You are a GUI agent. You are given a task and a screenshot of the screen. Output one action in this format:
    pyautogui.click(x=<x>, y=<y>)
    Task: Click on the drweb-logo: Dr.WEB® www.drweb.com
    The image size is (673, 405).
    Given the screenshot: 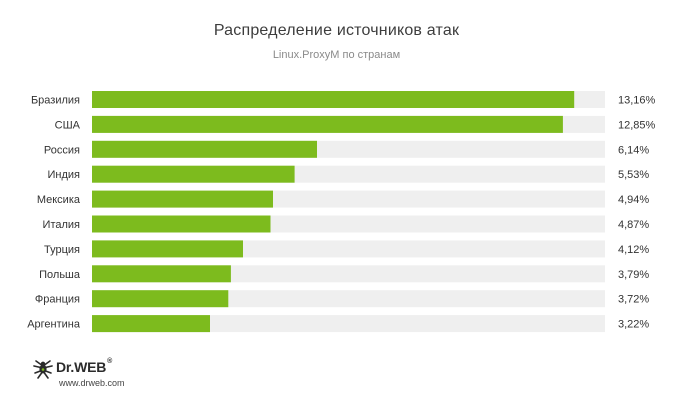 What is the action you would take?
    pyautogui.click(x=92, y=375)
    